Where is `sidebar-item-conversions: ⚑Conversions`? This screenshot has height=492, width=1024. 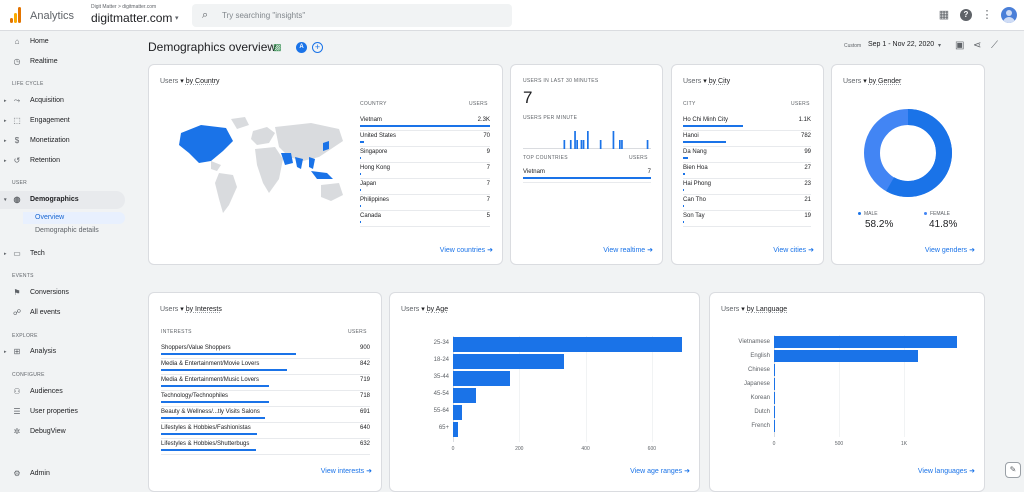
sidebar-item-conversions: ⚑Conversions is located at coordinates (62, 293).